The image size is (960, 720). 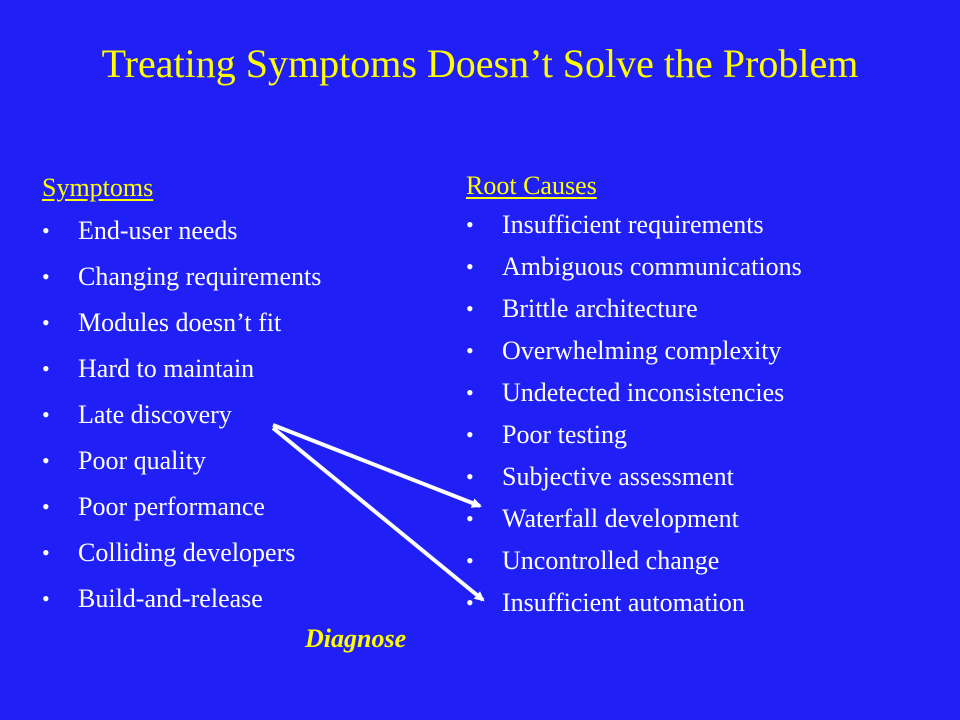 I want to click on root-cause-text: Overwhelming complexity, so click(x=642, y=350).